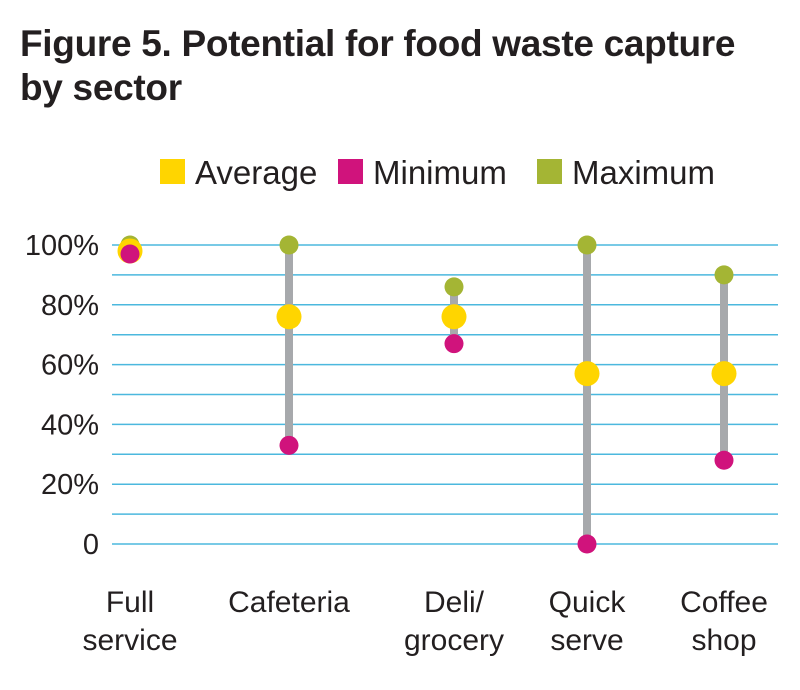  Describe the element at coordinates (350, 171) in the screenshot. I see `legend-swatch-minimum` at that location.